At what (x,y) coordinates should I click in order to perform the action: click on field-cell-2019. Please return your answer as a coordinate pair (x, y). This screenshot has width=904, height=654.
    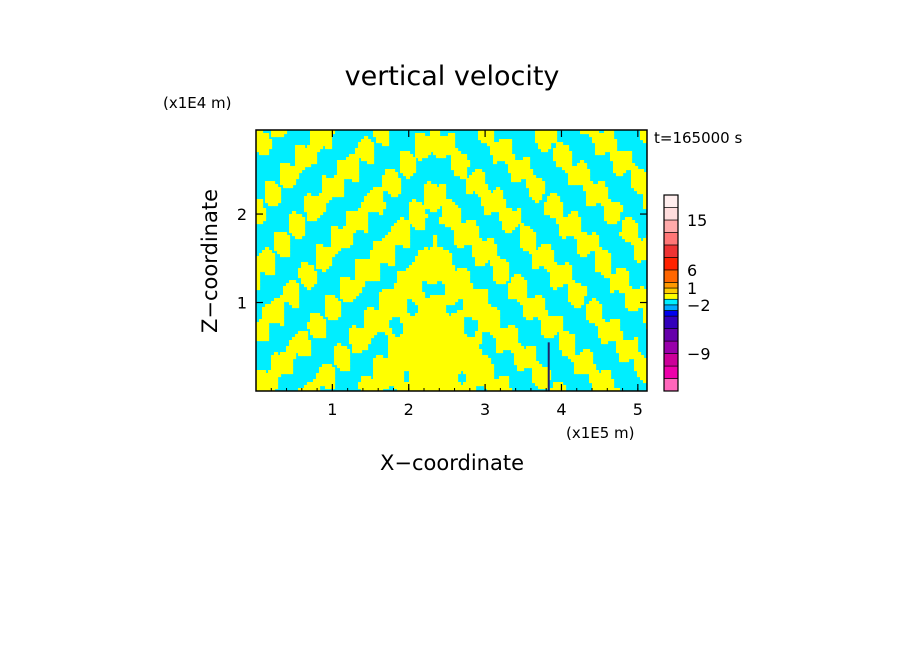
    Looking at the image, I should click on (384, 249).